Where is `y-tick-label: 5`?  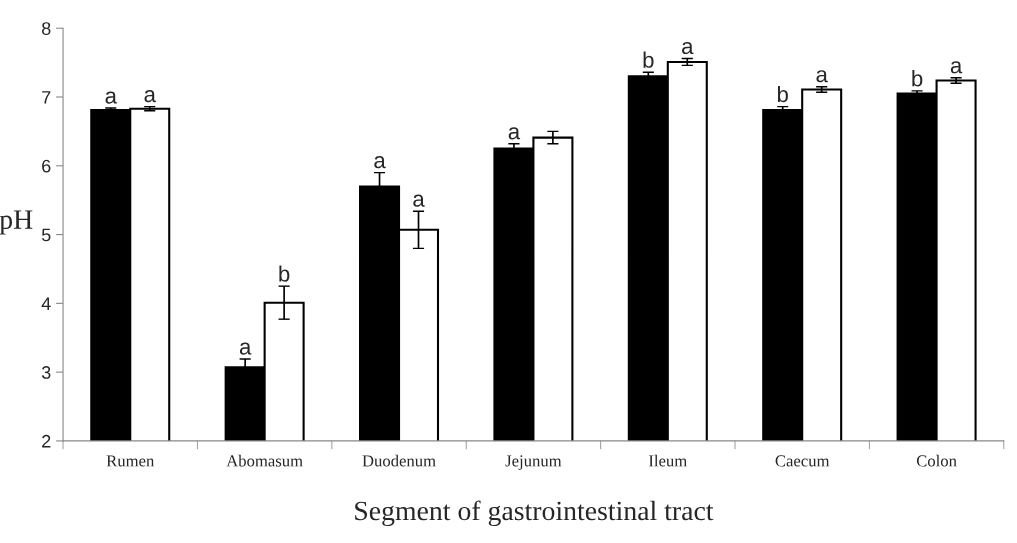
y-tick-label: 5 is located at coordinates (46, 235).